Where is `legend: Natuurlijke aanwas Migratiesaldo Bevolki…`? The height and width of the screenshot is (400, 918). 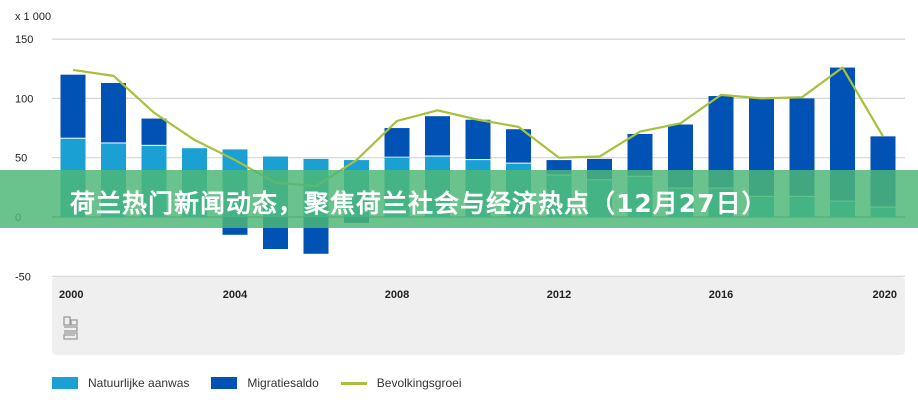 legend: Natuurlijke aanwas Migratiesaldo Bevolki… is located at coordinates (267, 383).